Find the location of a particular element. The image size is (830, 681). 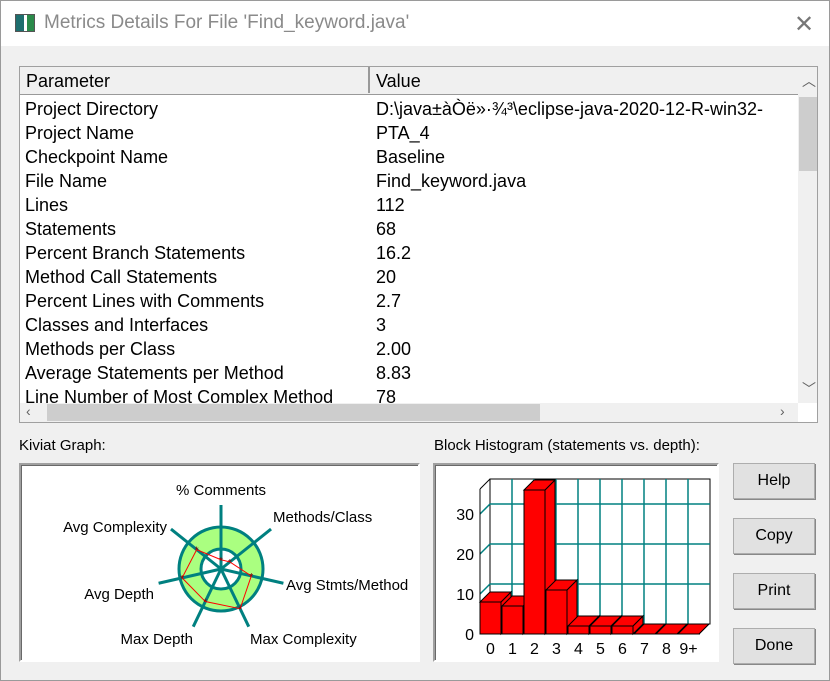

kiviat-axis-label: Avg Complexity is located at coordinates (115, 527).